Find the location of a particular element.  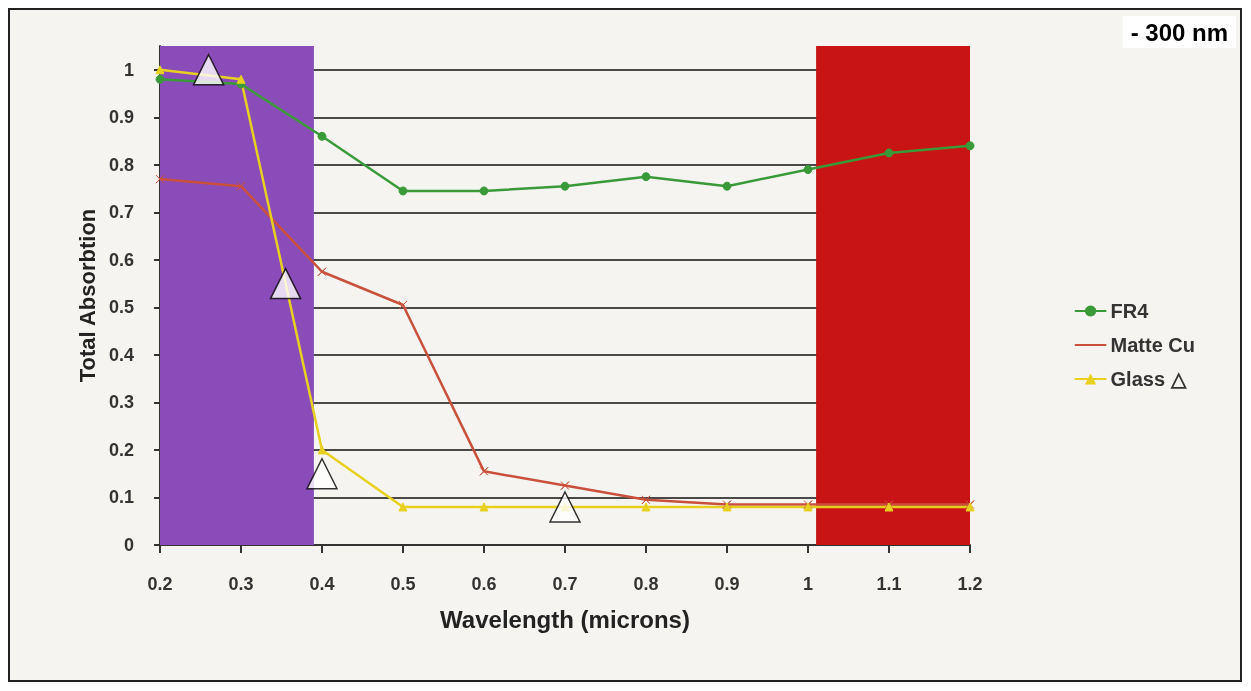

y-tick-label: 1 is located at coordinates (128, 69).